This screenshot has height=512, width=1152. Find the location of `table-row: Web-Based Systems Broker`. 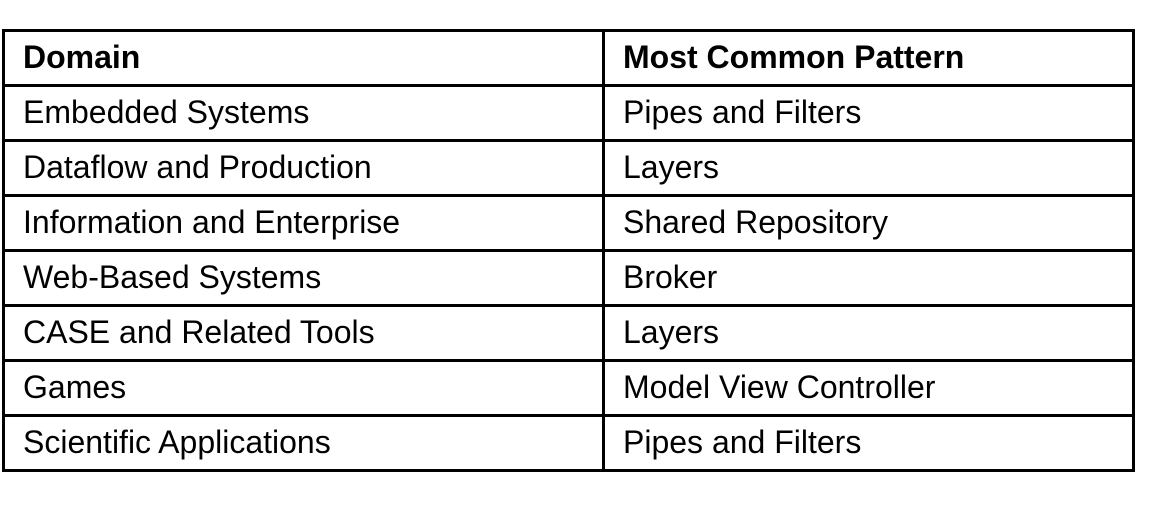

table-row: Web-Based Systems Broker is located at coordinates (568, 278).